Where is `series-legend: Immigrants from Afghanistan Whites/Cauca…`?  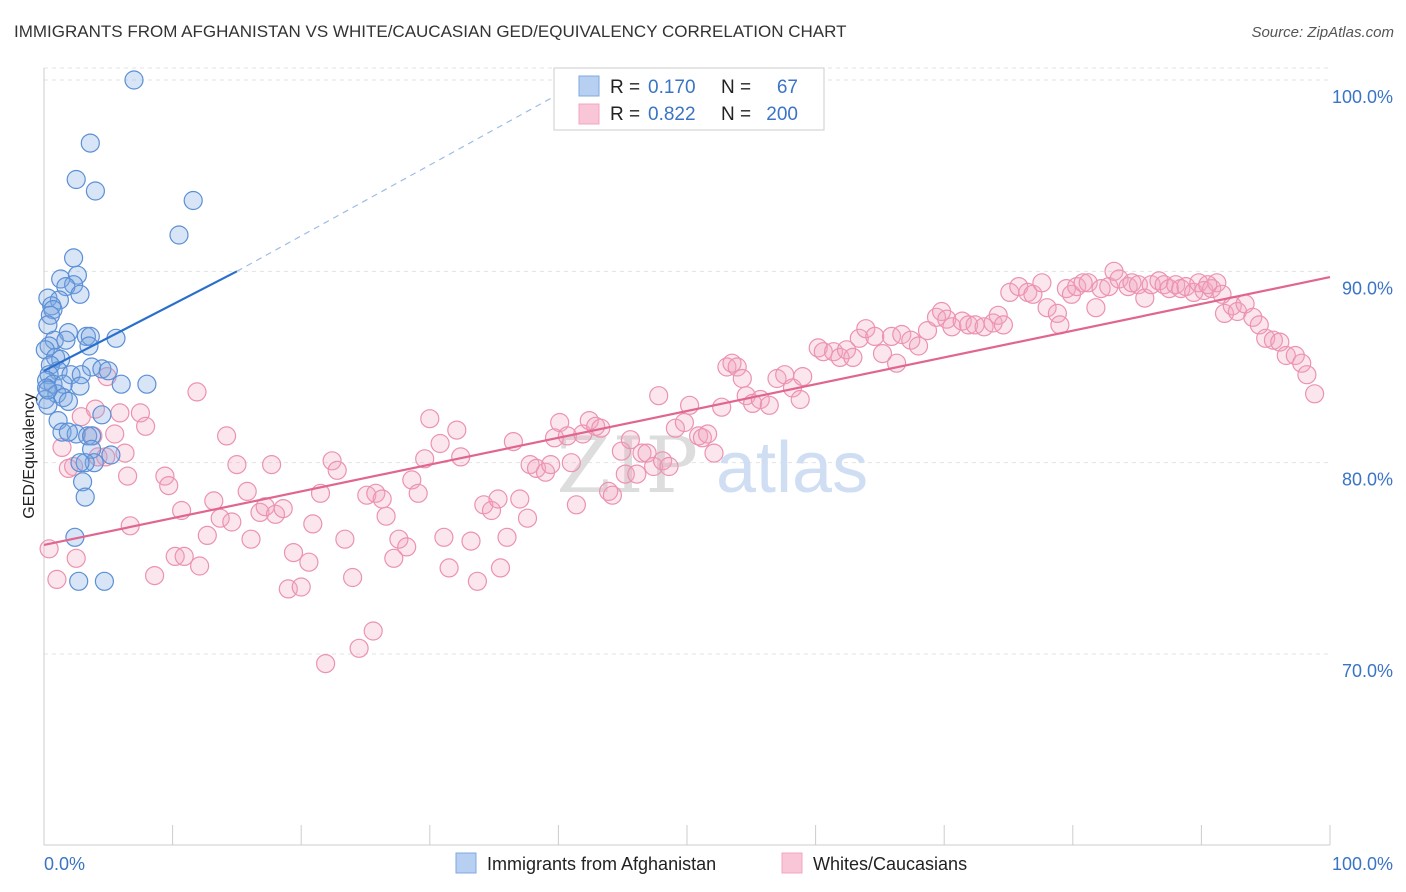 series-legend: Immigrants from Afghanistan Whites/Cauca… is located at coordinates (711, 863).